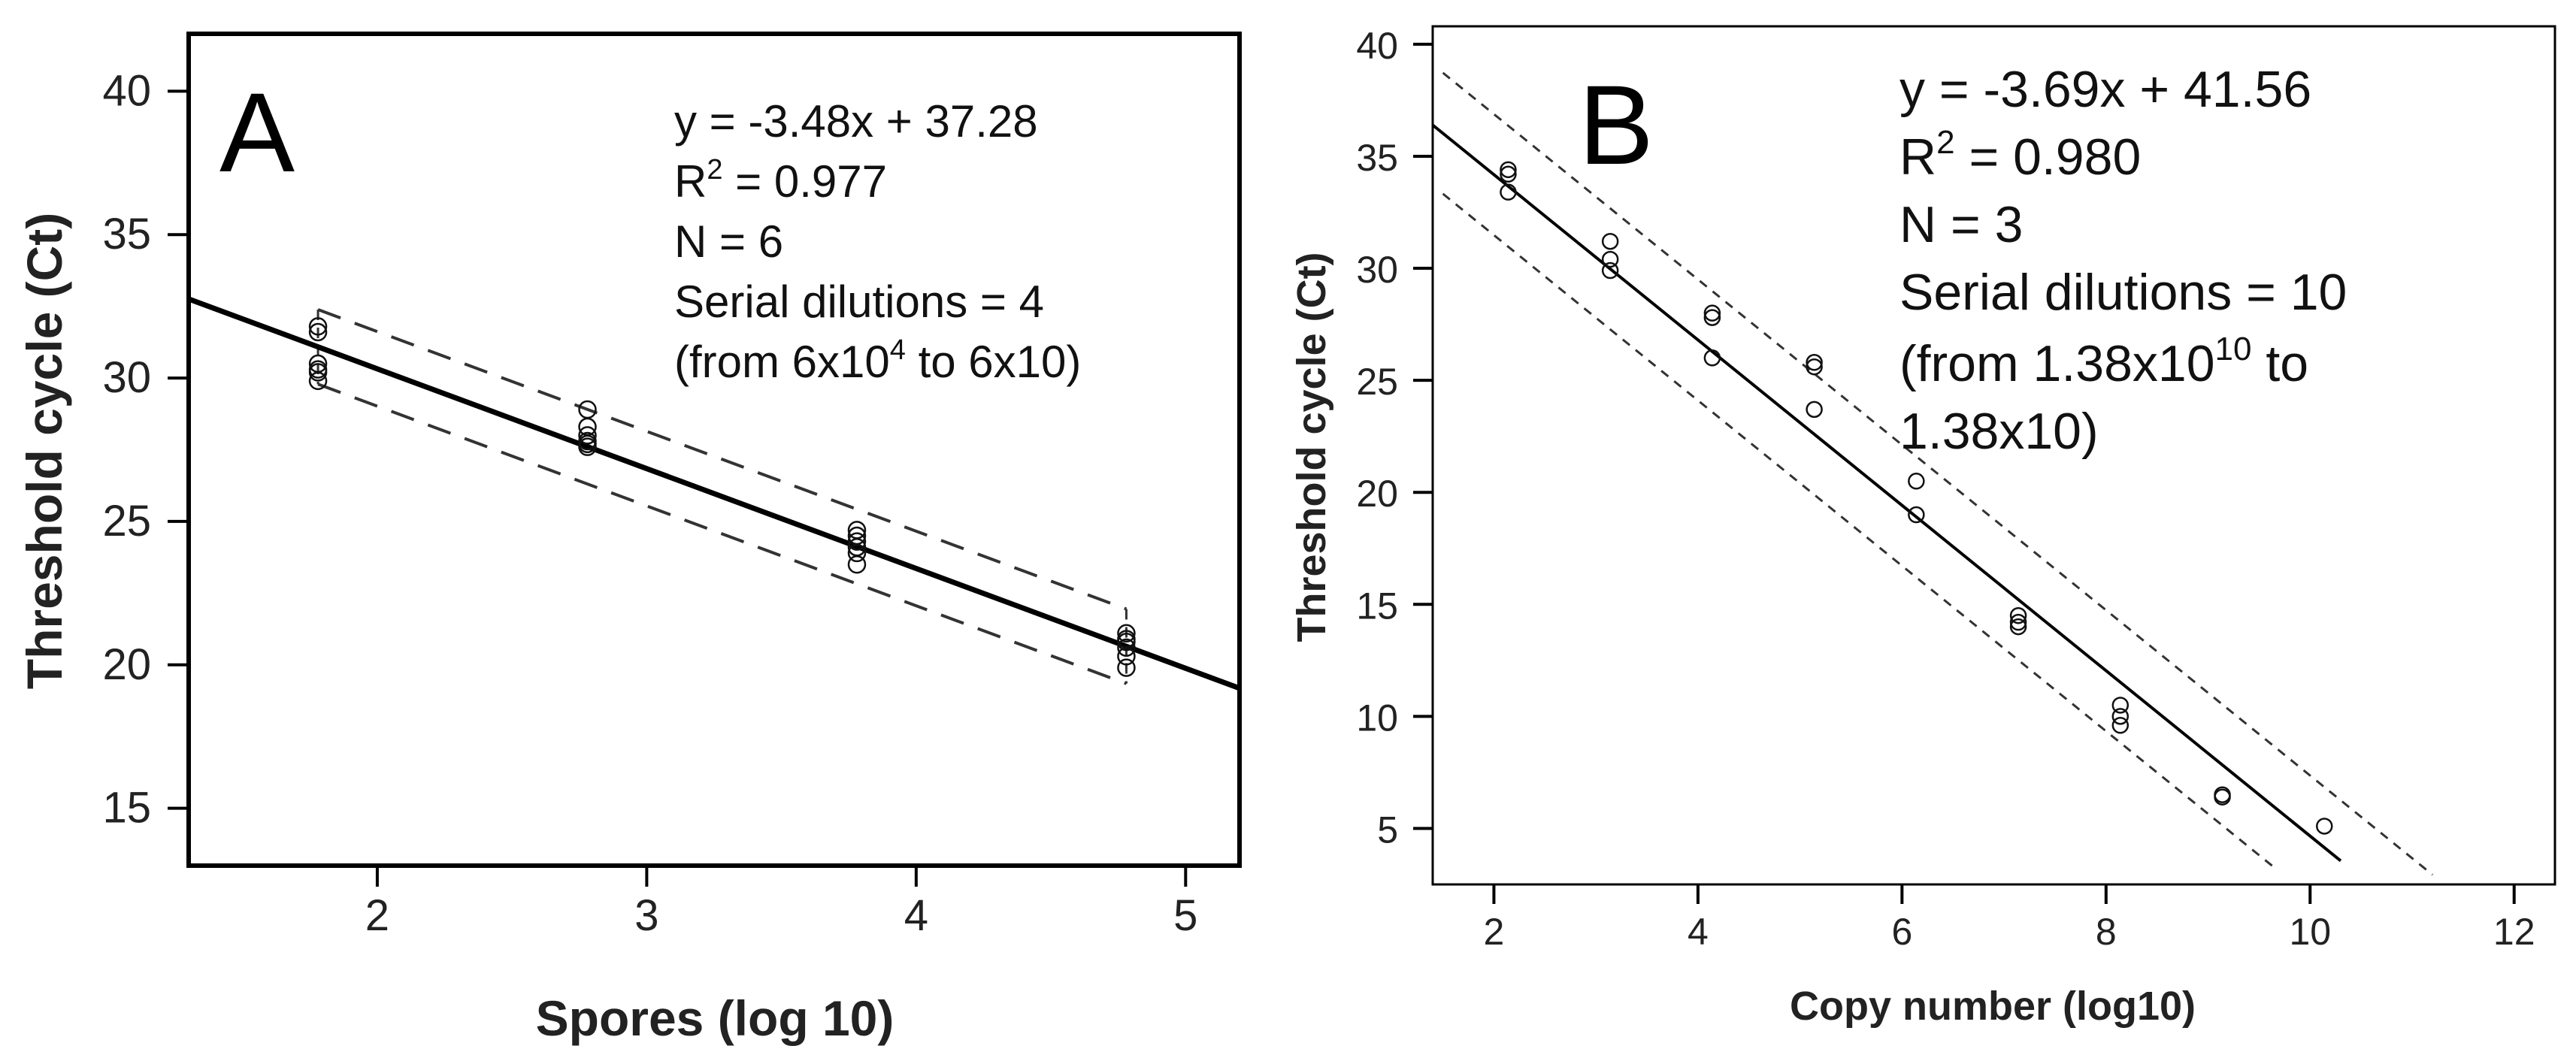  What do you see at coordinates (646, 916) in the screenshot?
I see `x-tick-label: 3` at bounding box center [646, 916].